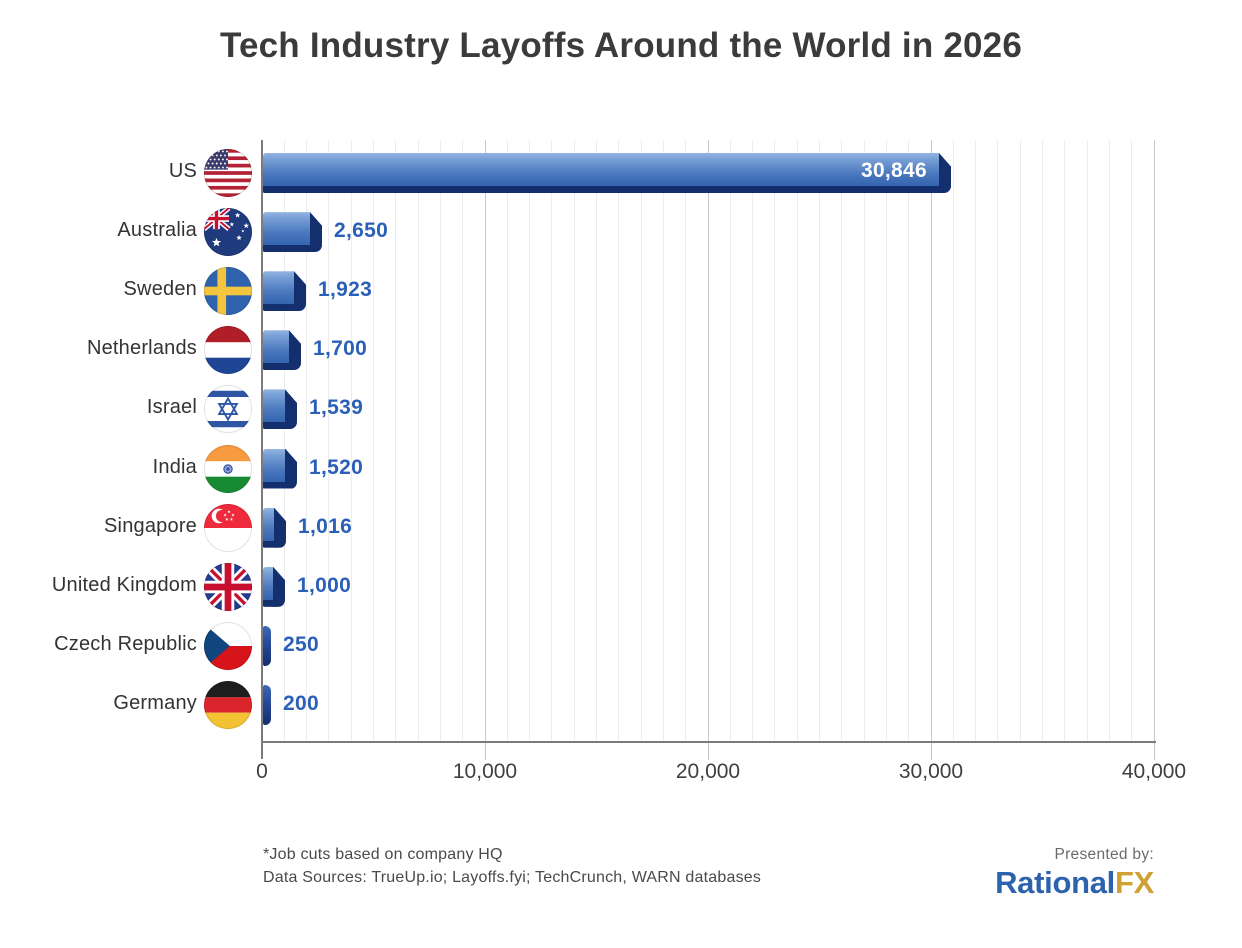 Image resolution: width=1242 pixels, height=948 pixels. I want to click on value-label-germany: 200, so click(301, 703).